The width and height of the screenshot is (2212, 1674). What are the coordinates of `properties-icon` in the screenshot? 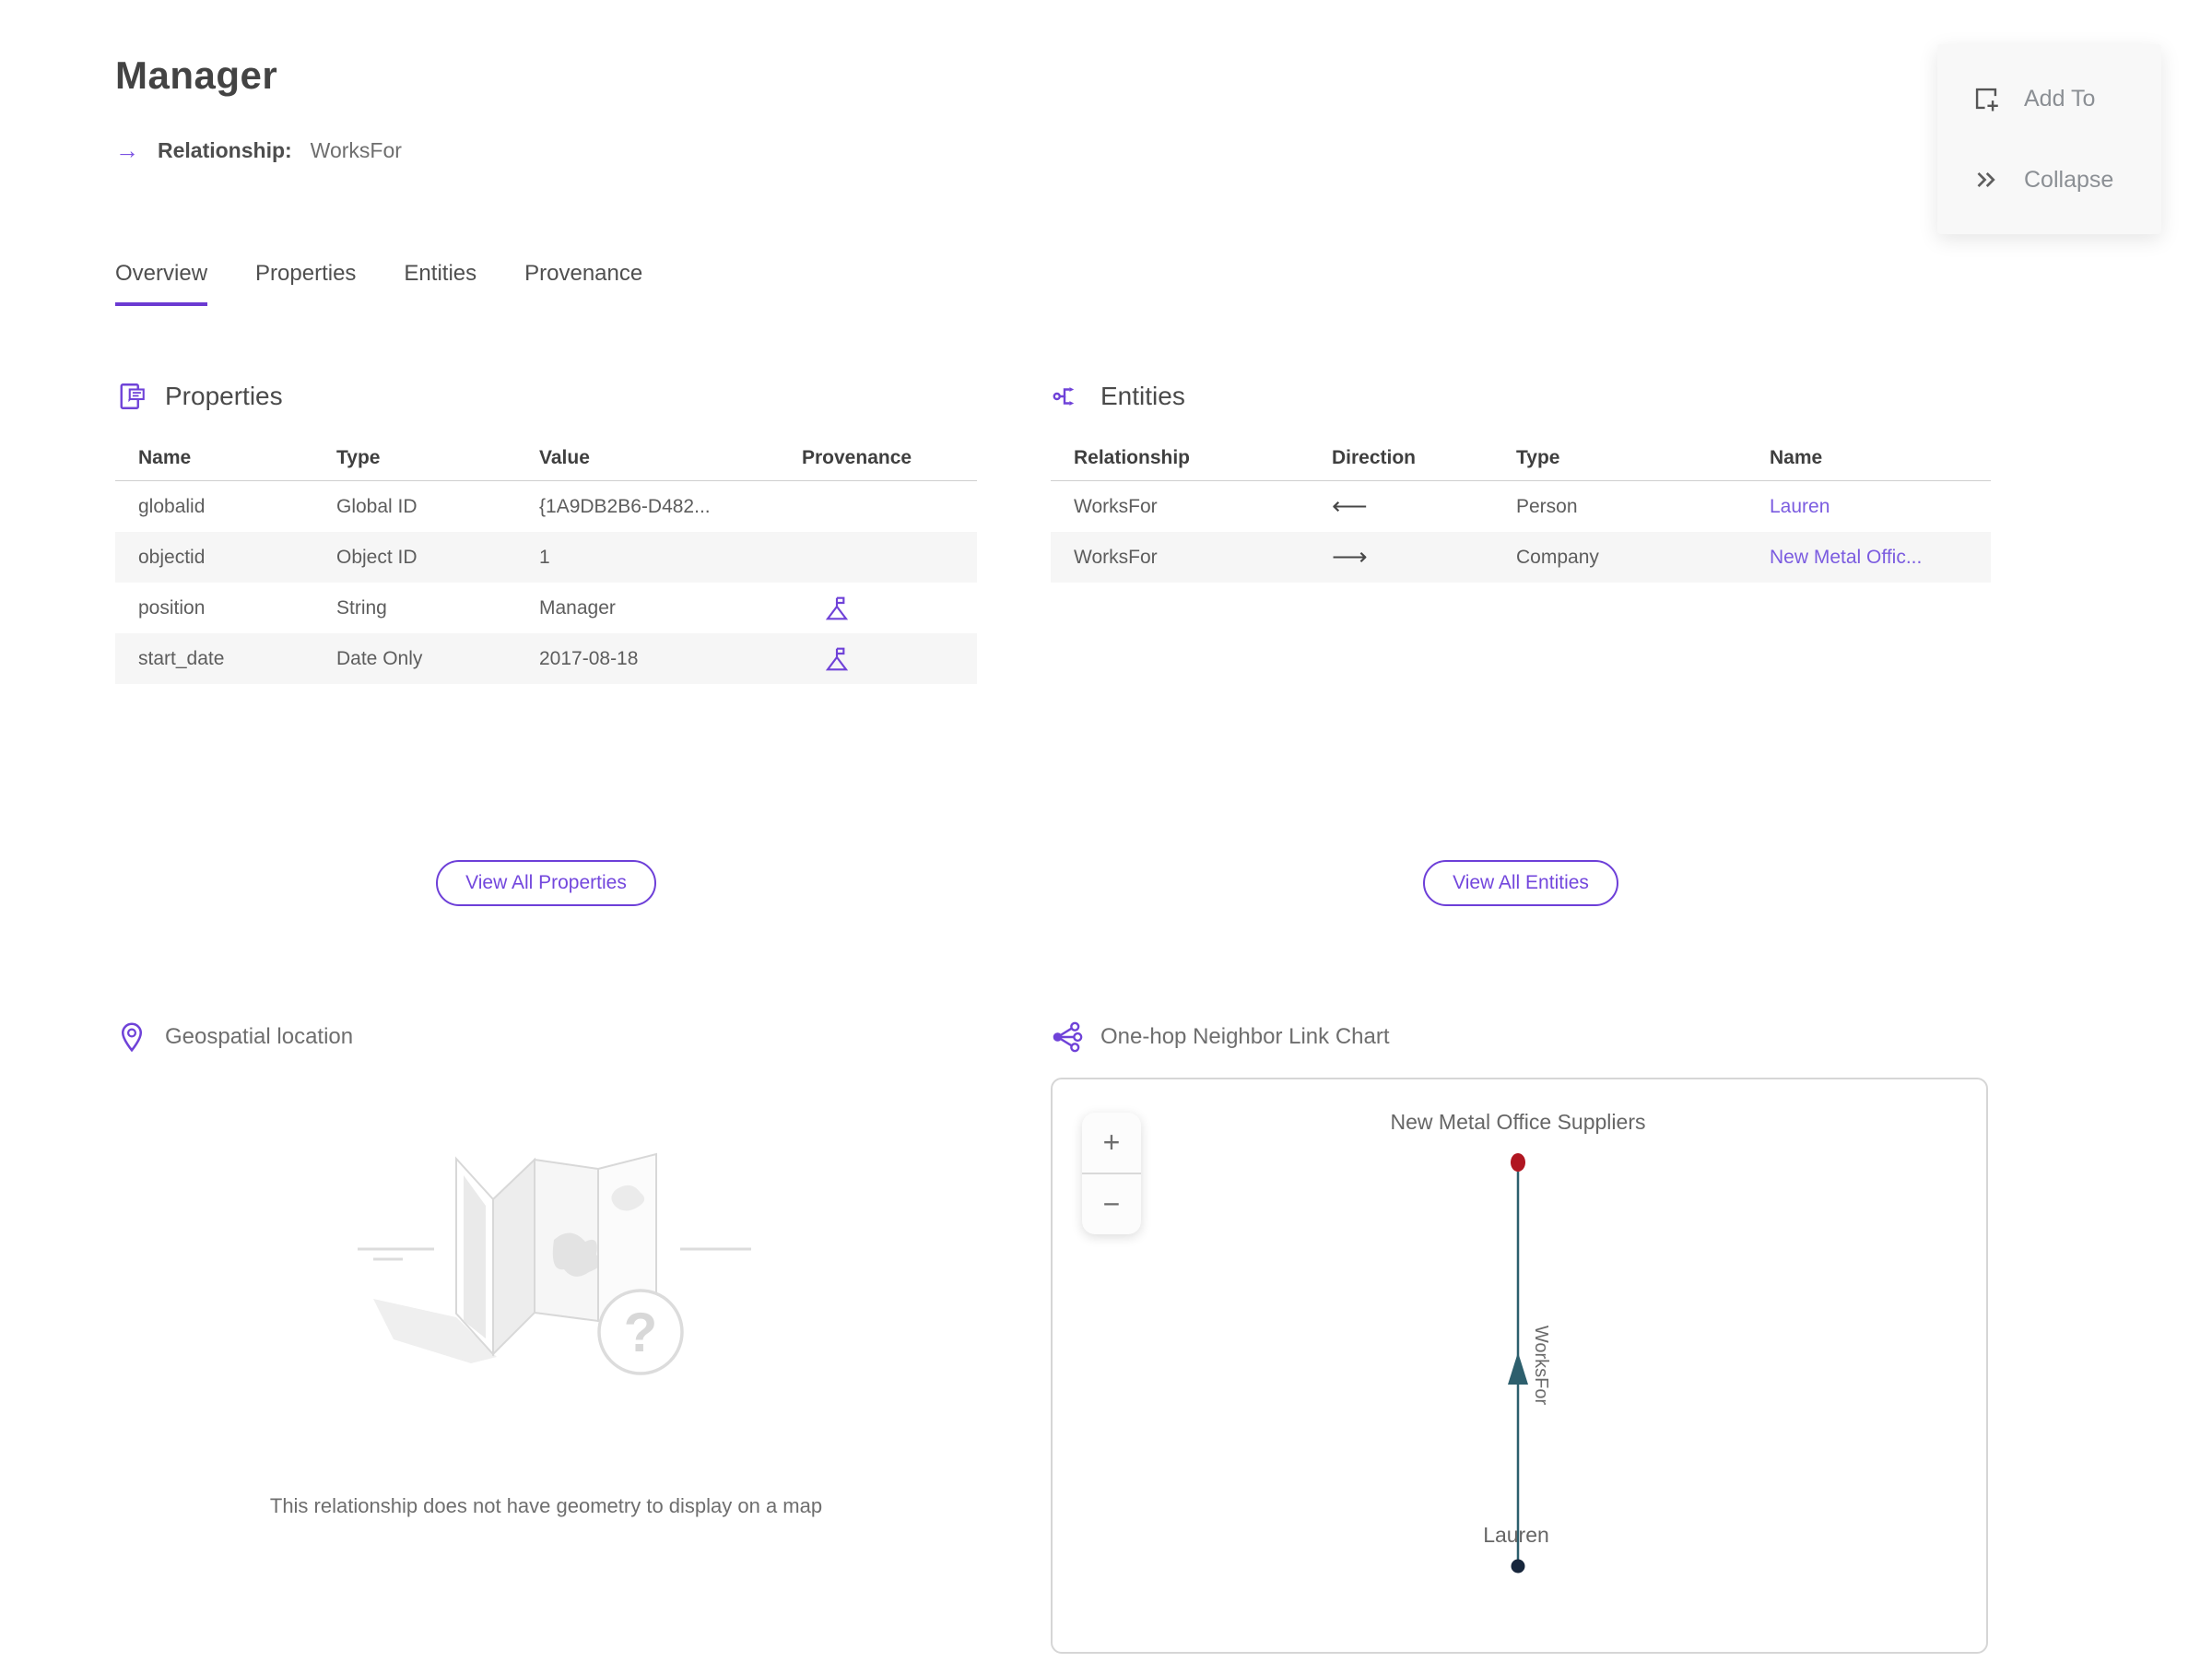 It's located at (132, 396).